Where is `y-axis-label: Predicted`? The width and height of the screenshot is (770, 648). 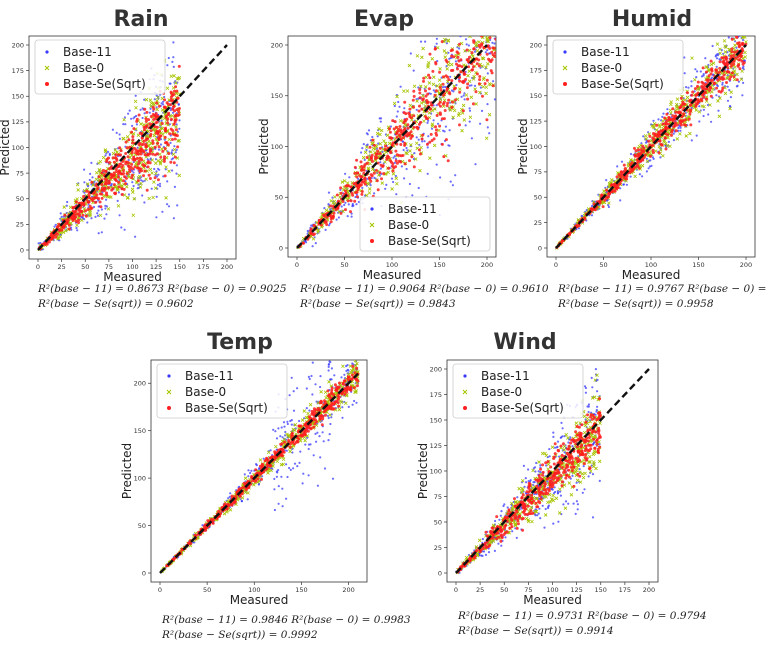 y-axis-label: Predicted is located at coordinates (523, 146).